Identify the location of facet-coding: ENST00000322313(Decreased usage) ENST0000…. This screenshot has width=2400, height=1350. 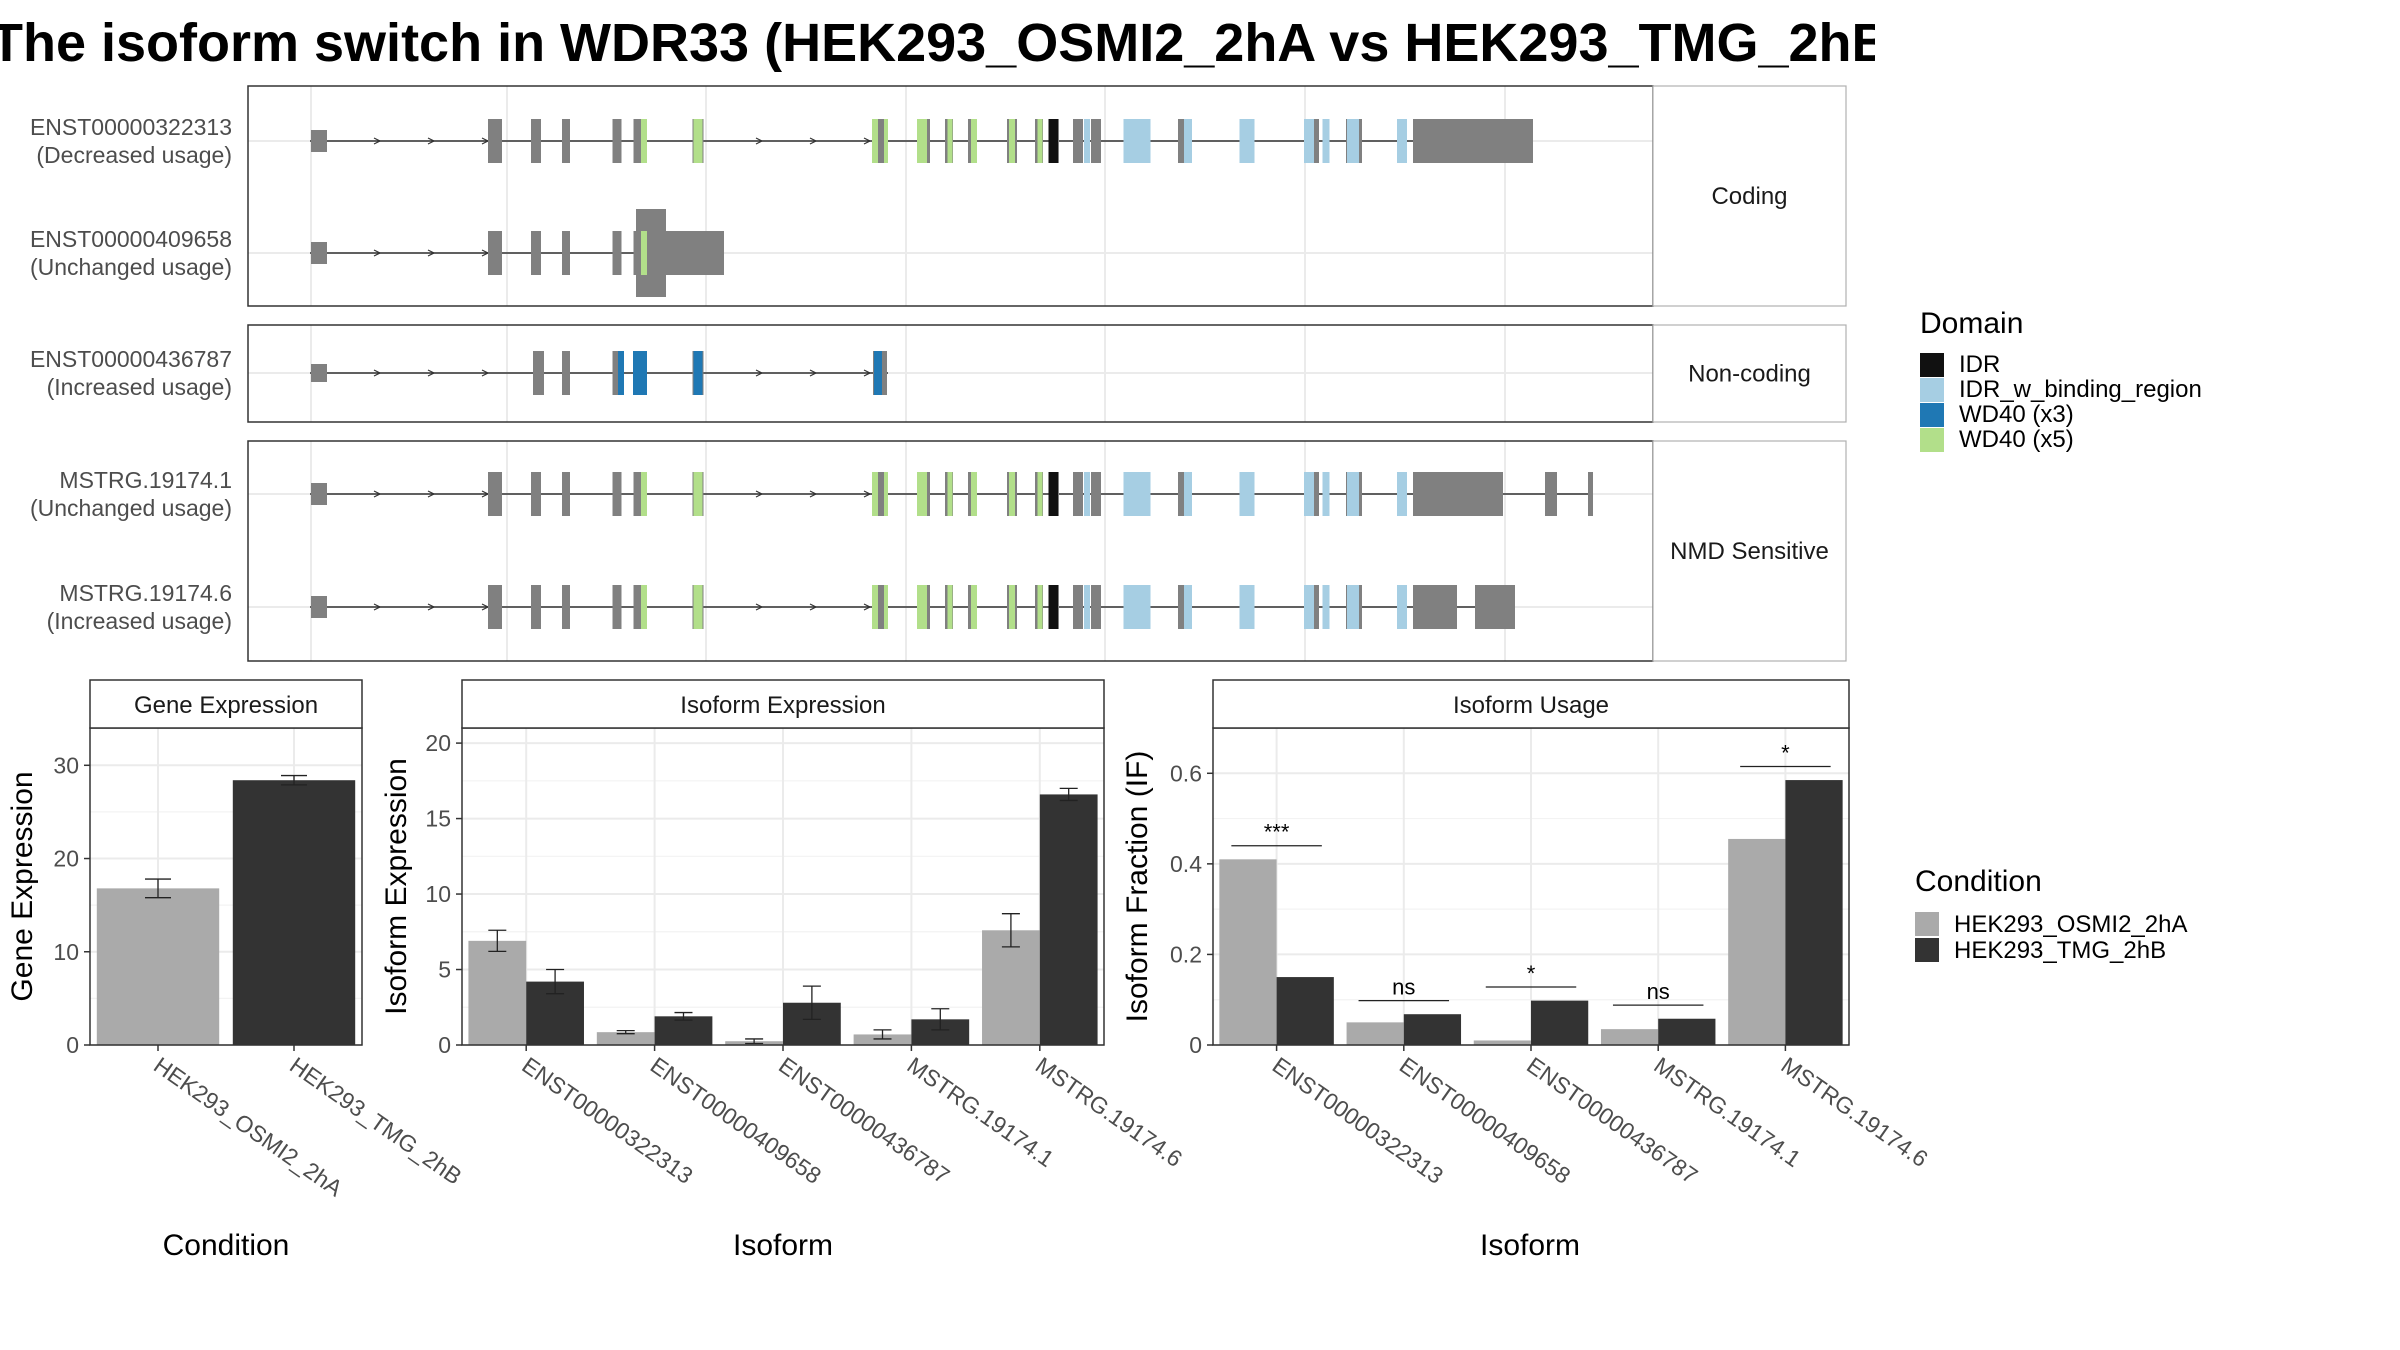
(938, 196).